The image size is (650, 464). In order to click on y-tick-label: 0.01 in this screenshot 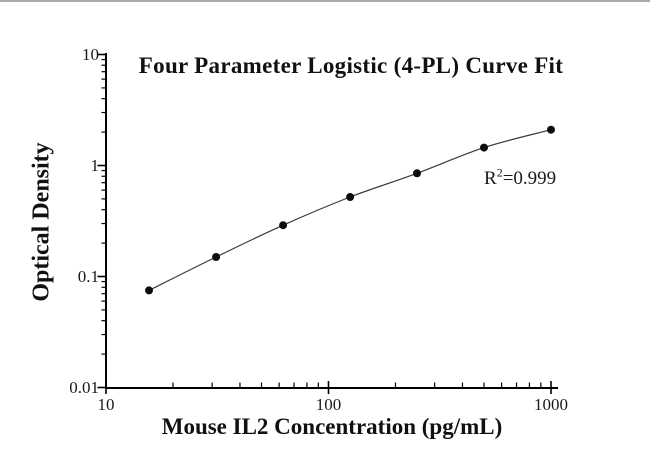, I will do `click(84, 387)`.